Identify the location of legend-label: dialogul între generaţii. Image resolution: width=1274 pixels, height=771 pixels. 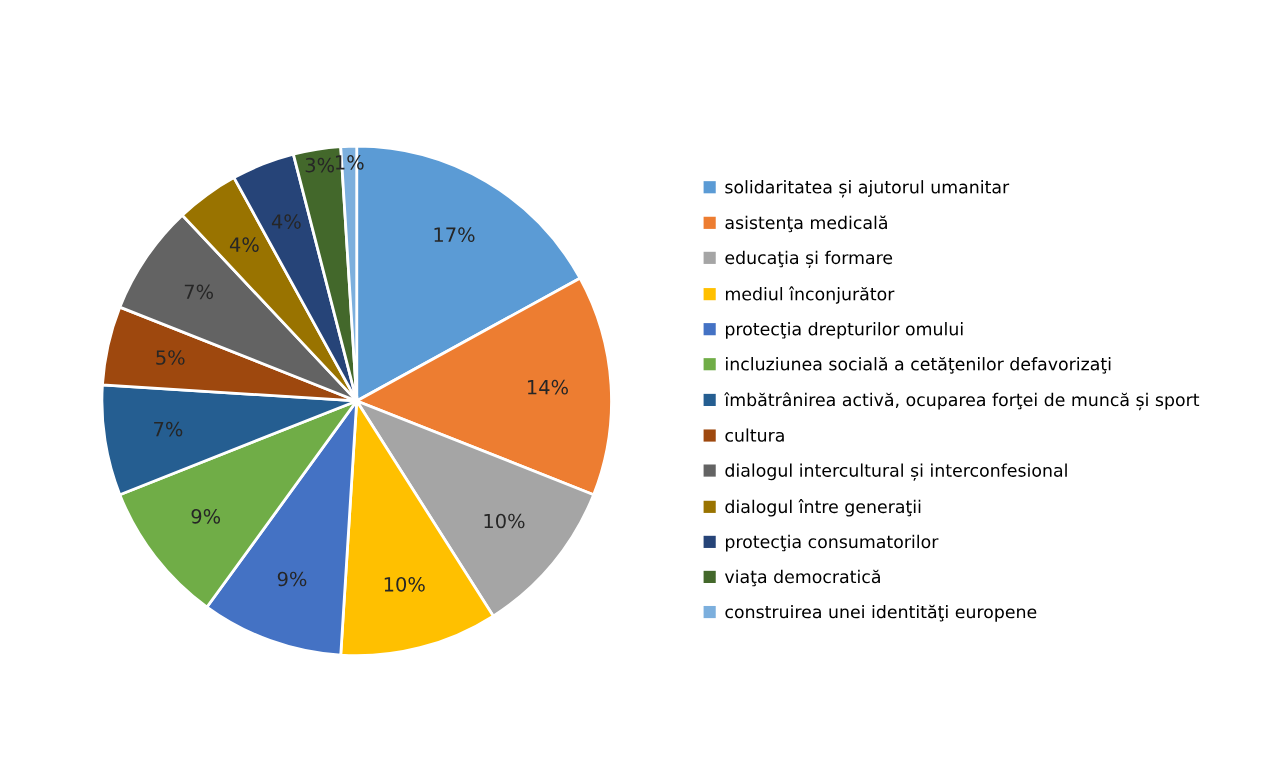
(823, 508).